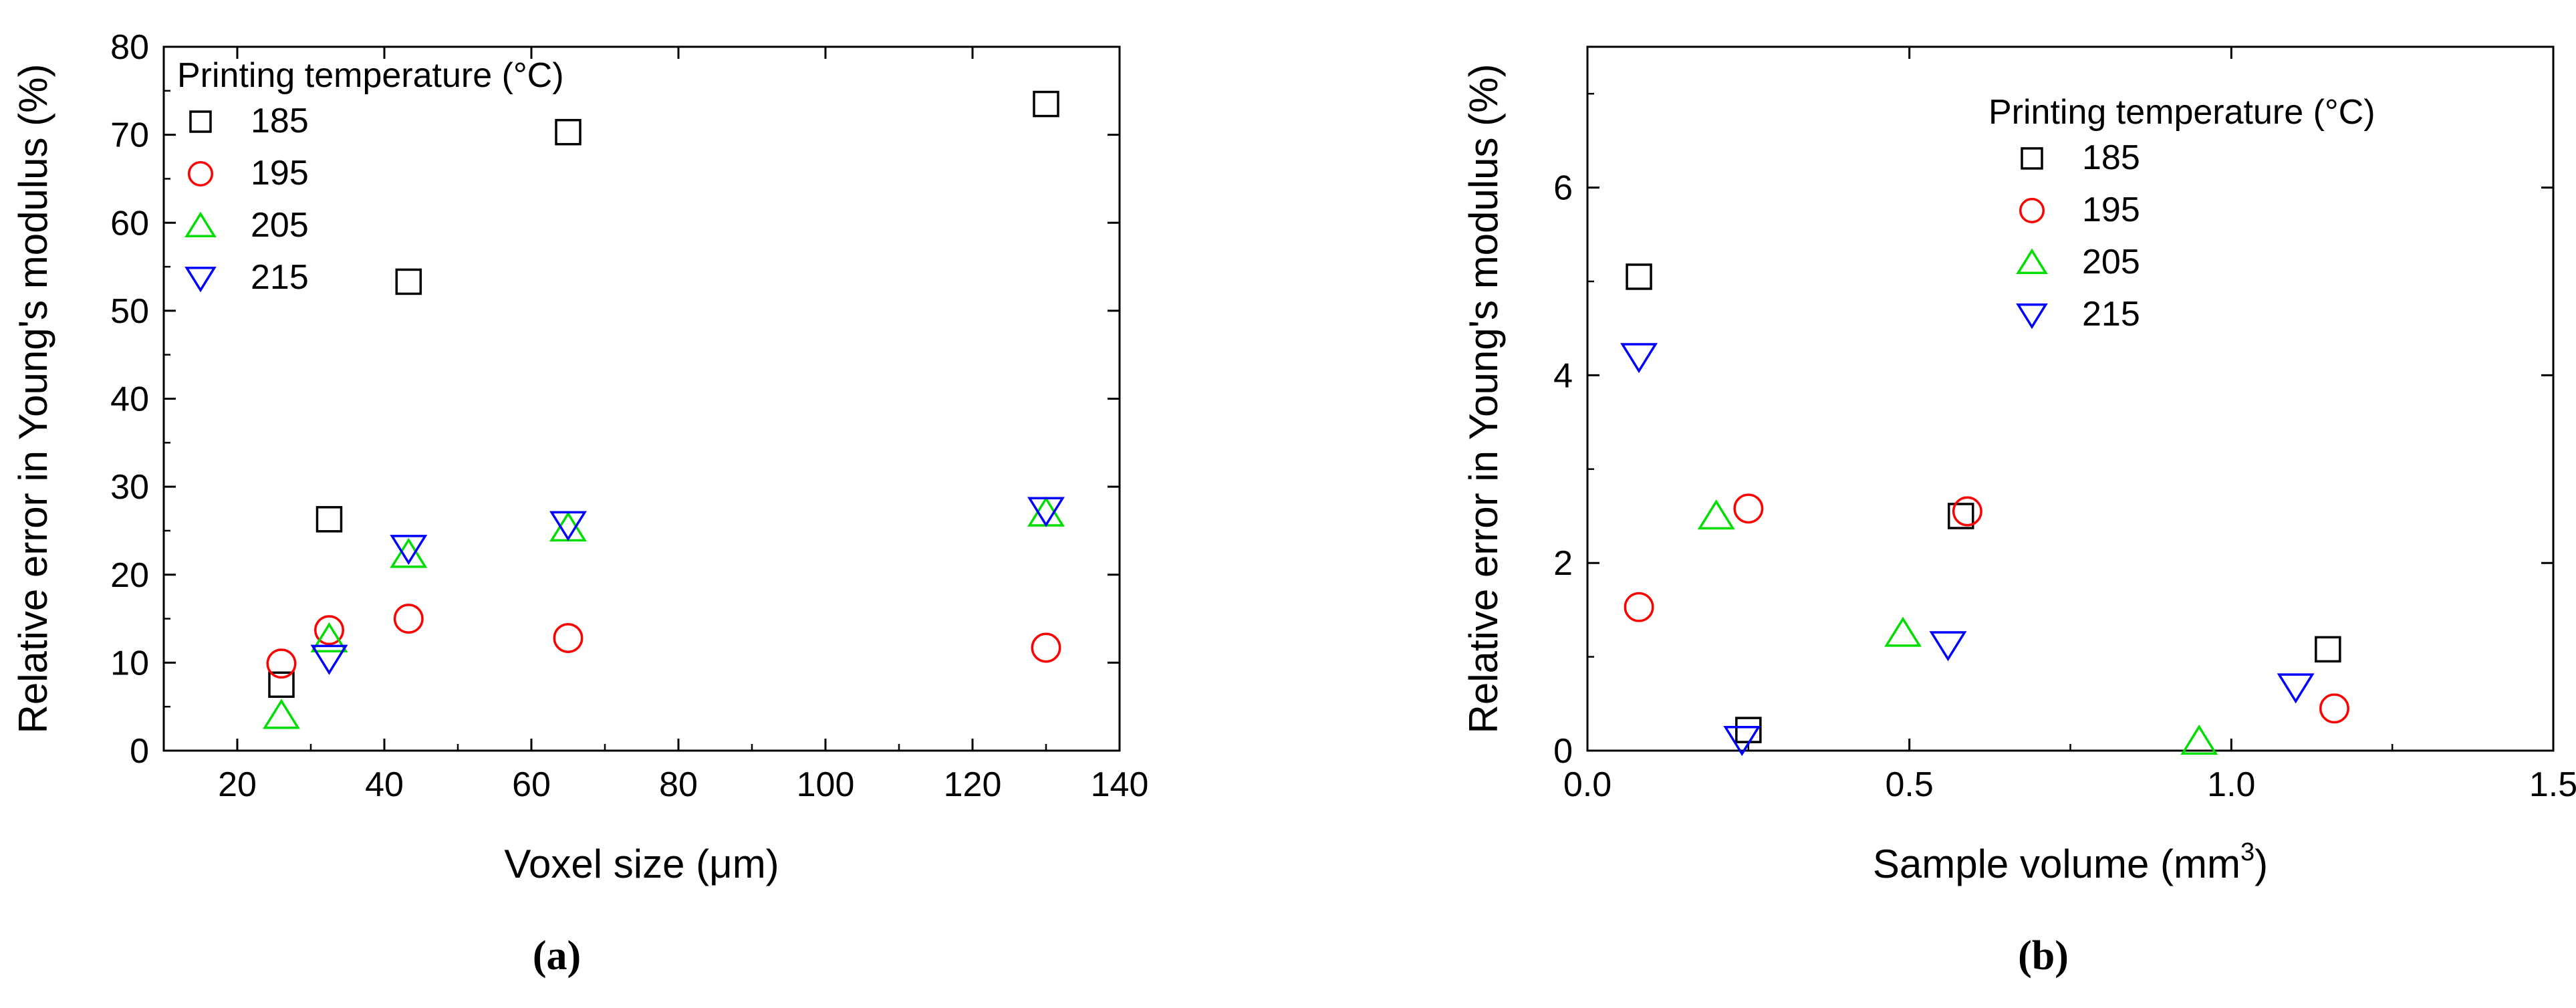  I want to click on y-tick-label: 60, so click(129, 223).